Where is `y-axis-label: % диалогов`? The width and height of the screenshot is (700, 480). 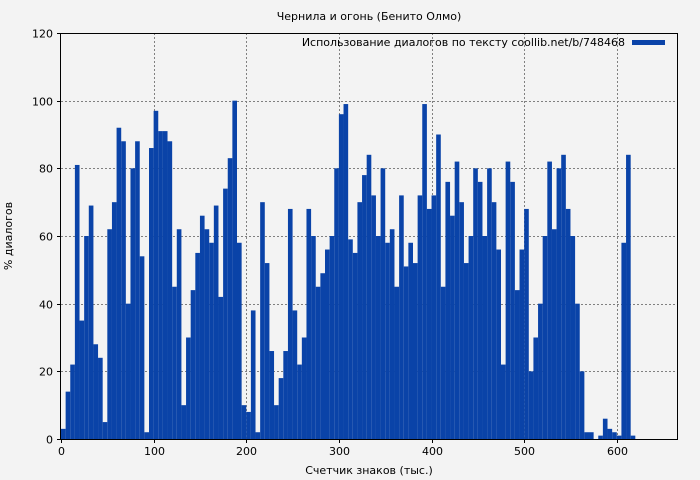 y-axis-label: % диалогов is located at coordinates (8, 236).